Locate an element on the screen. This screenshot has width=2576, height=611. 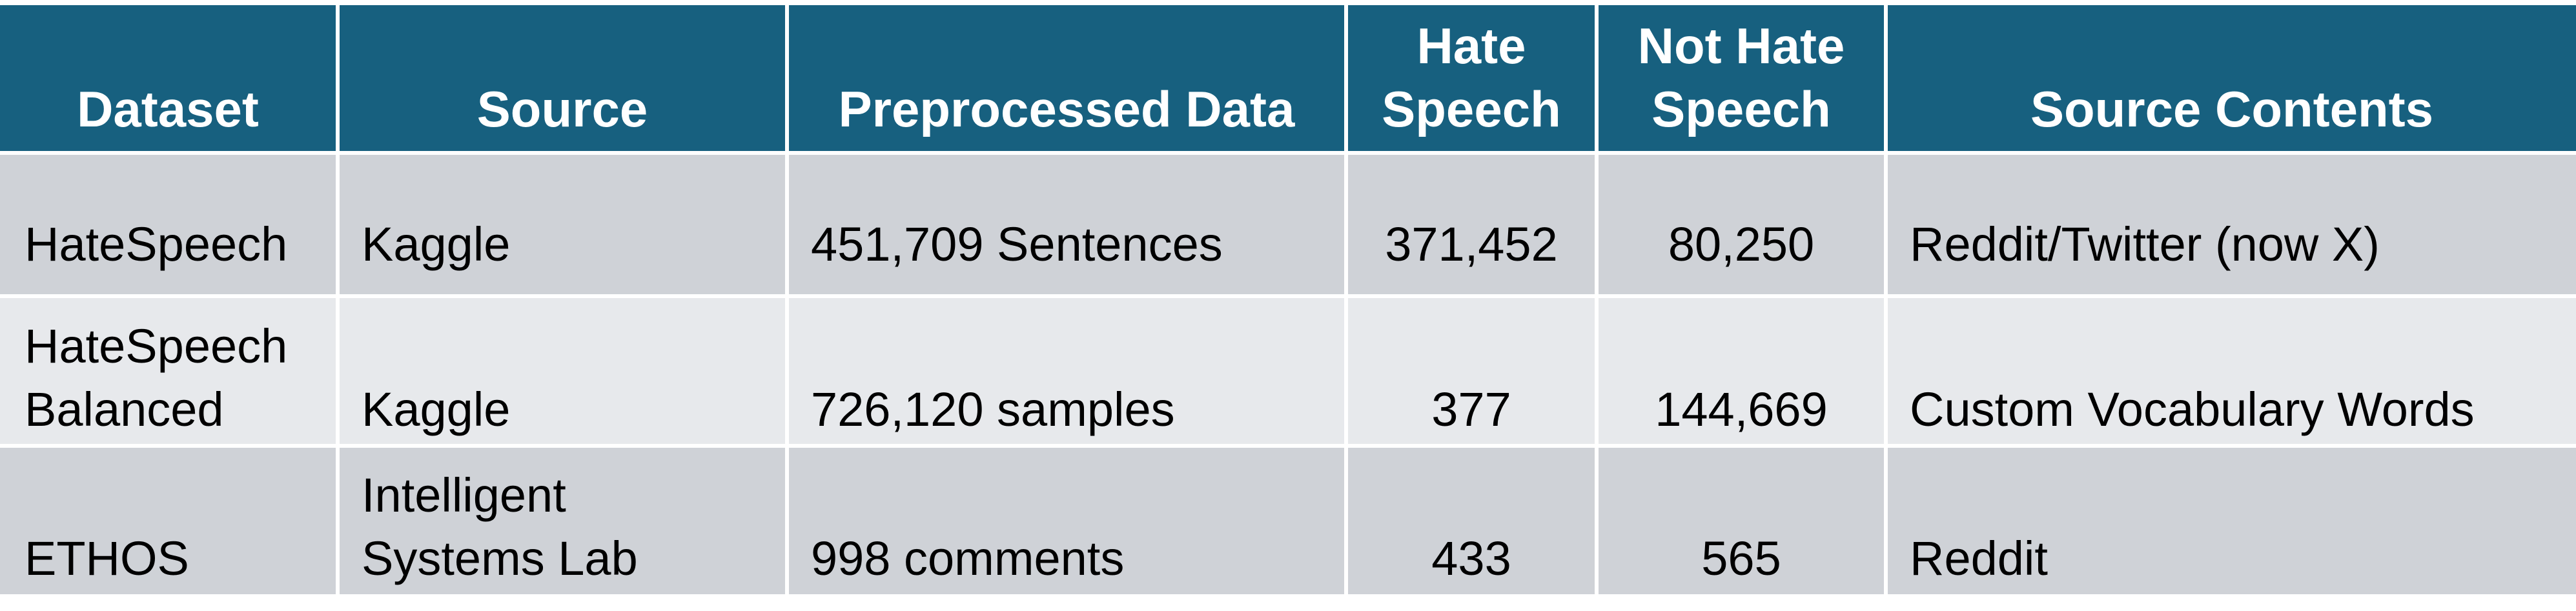
hate-count: 433 is located at coordinates (1471, 559).